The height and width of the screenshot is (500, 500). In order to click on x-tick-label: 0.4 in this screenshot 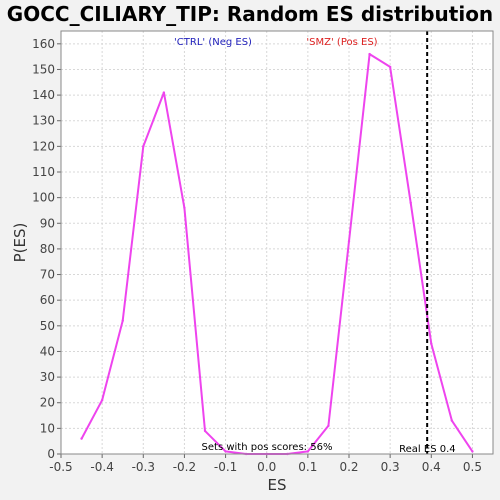, I will do `click(431, 467)`.